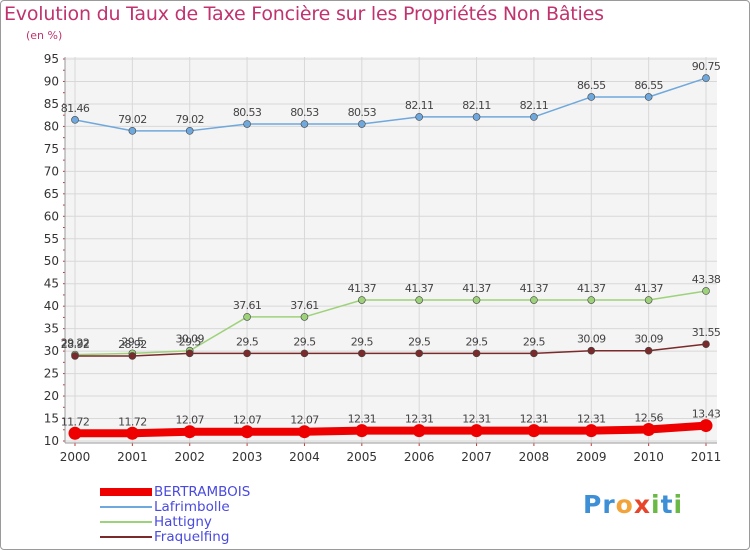  I want to click on y-tick-label: 50, so click(51, 261).